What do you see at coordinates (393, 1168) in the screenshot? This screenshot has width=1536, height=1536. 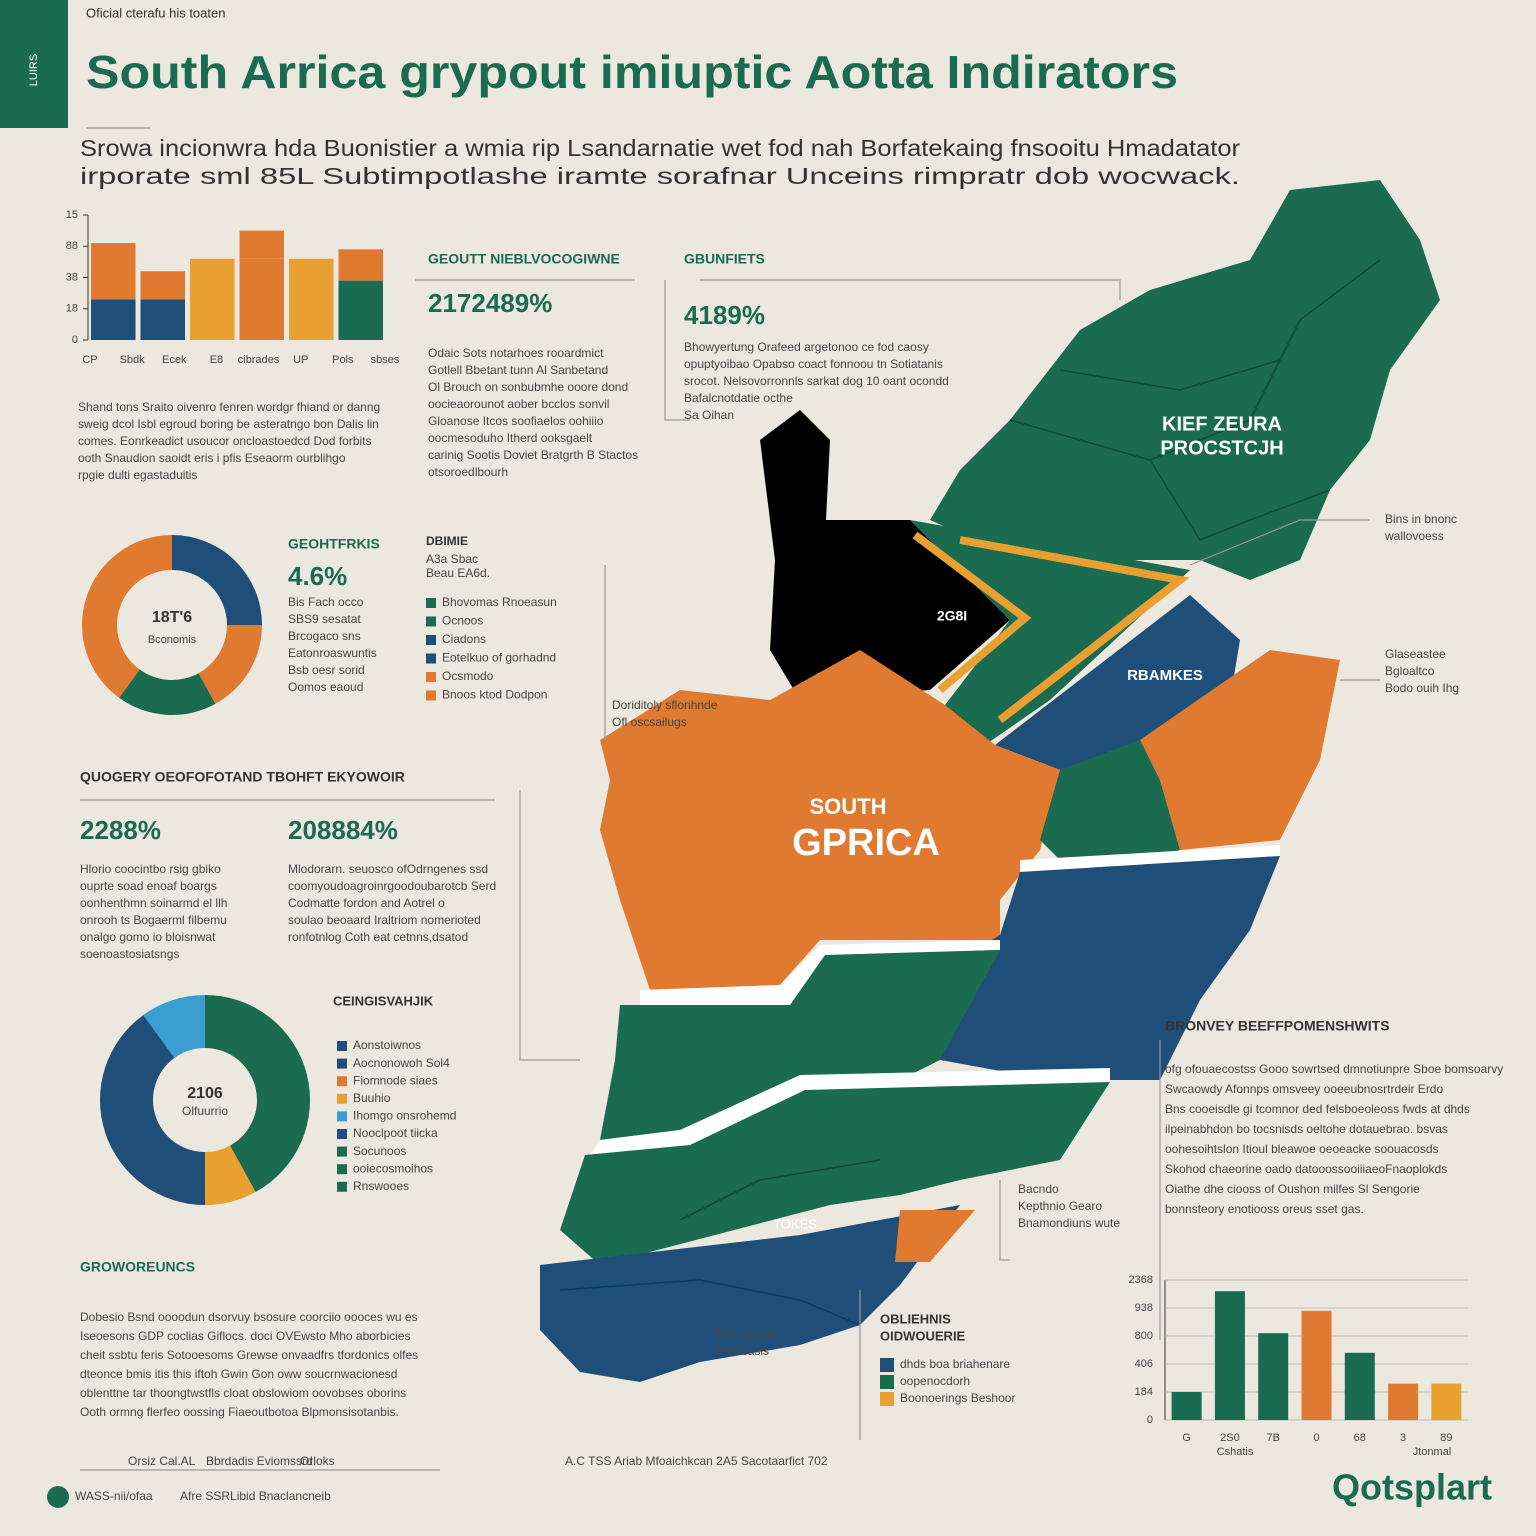 I see `legend-label: ooiecosmoihos` at bounding box center [393, 1168].